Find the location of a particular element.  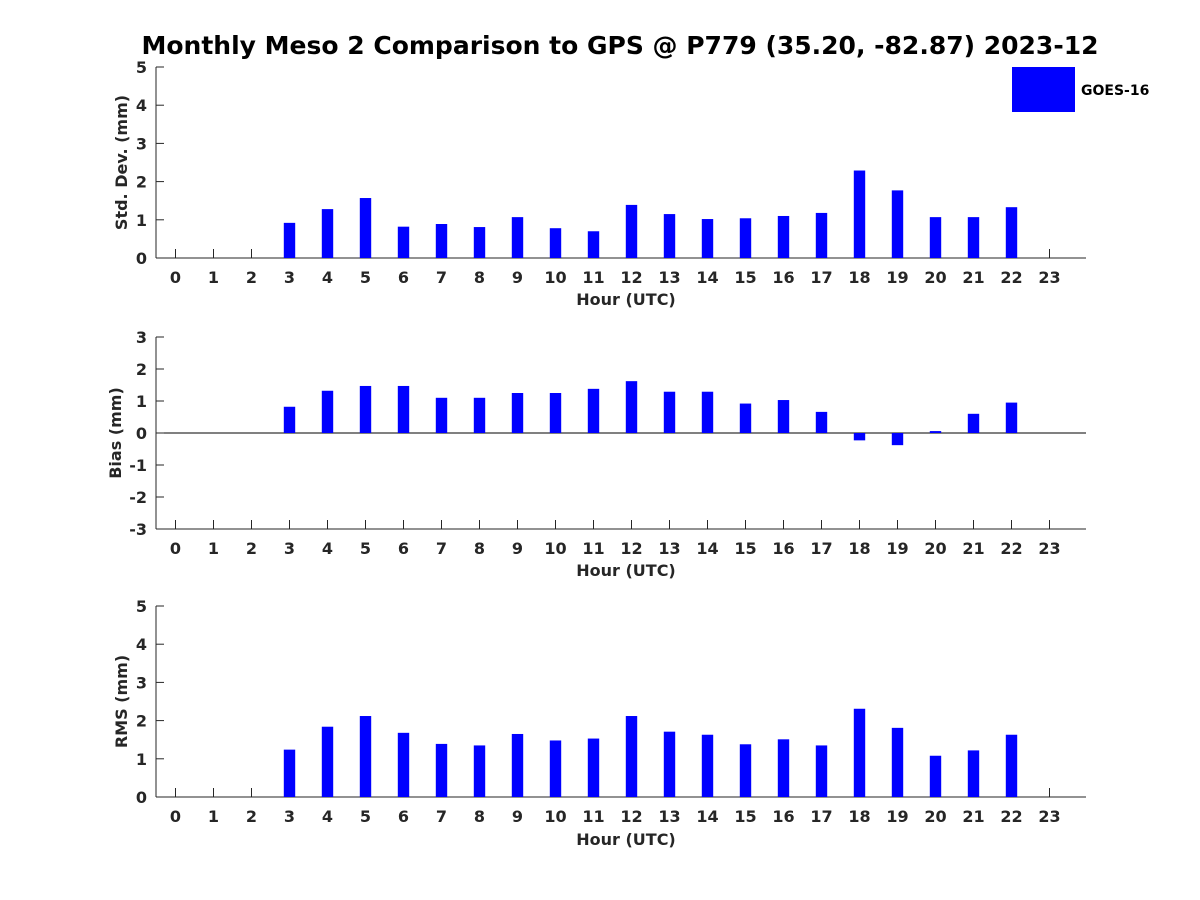

y-axis-label: Std. Dev. (mm) is located at coordinates (121, 162).